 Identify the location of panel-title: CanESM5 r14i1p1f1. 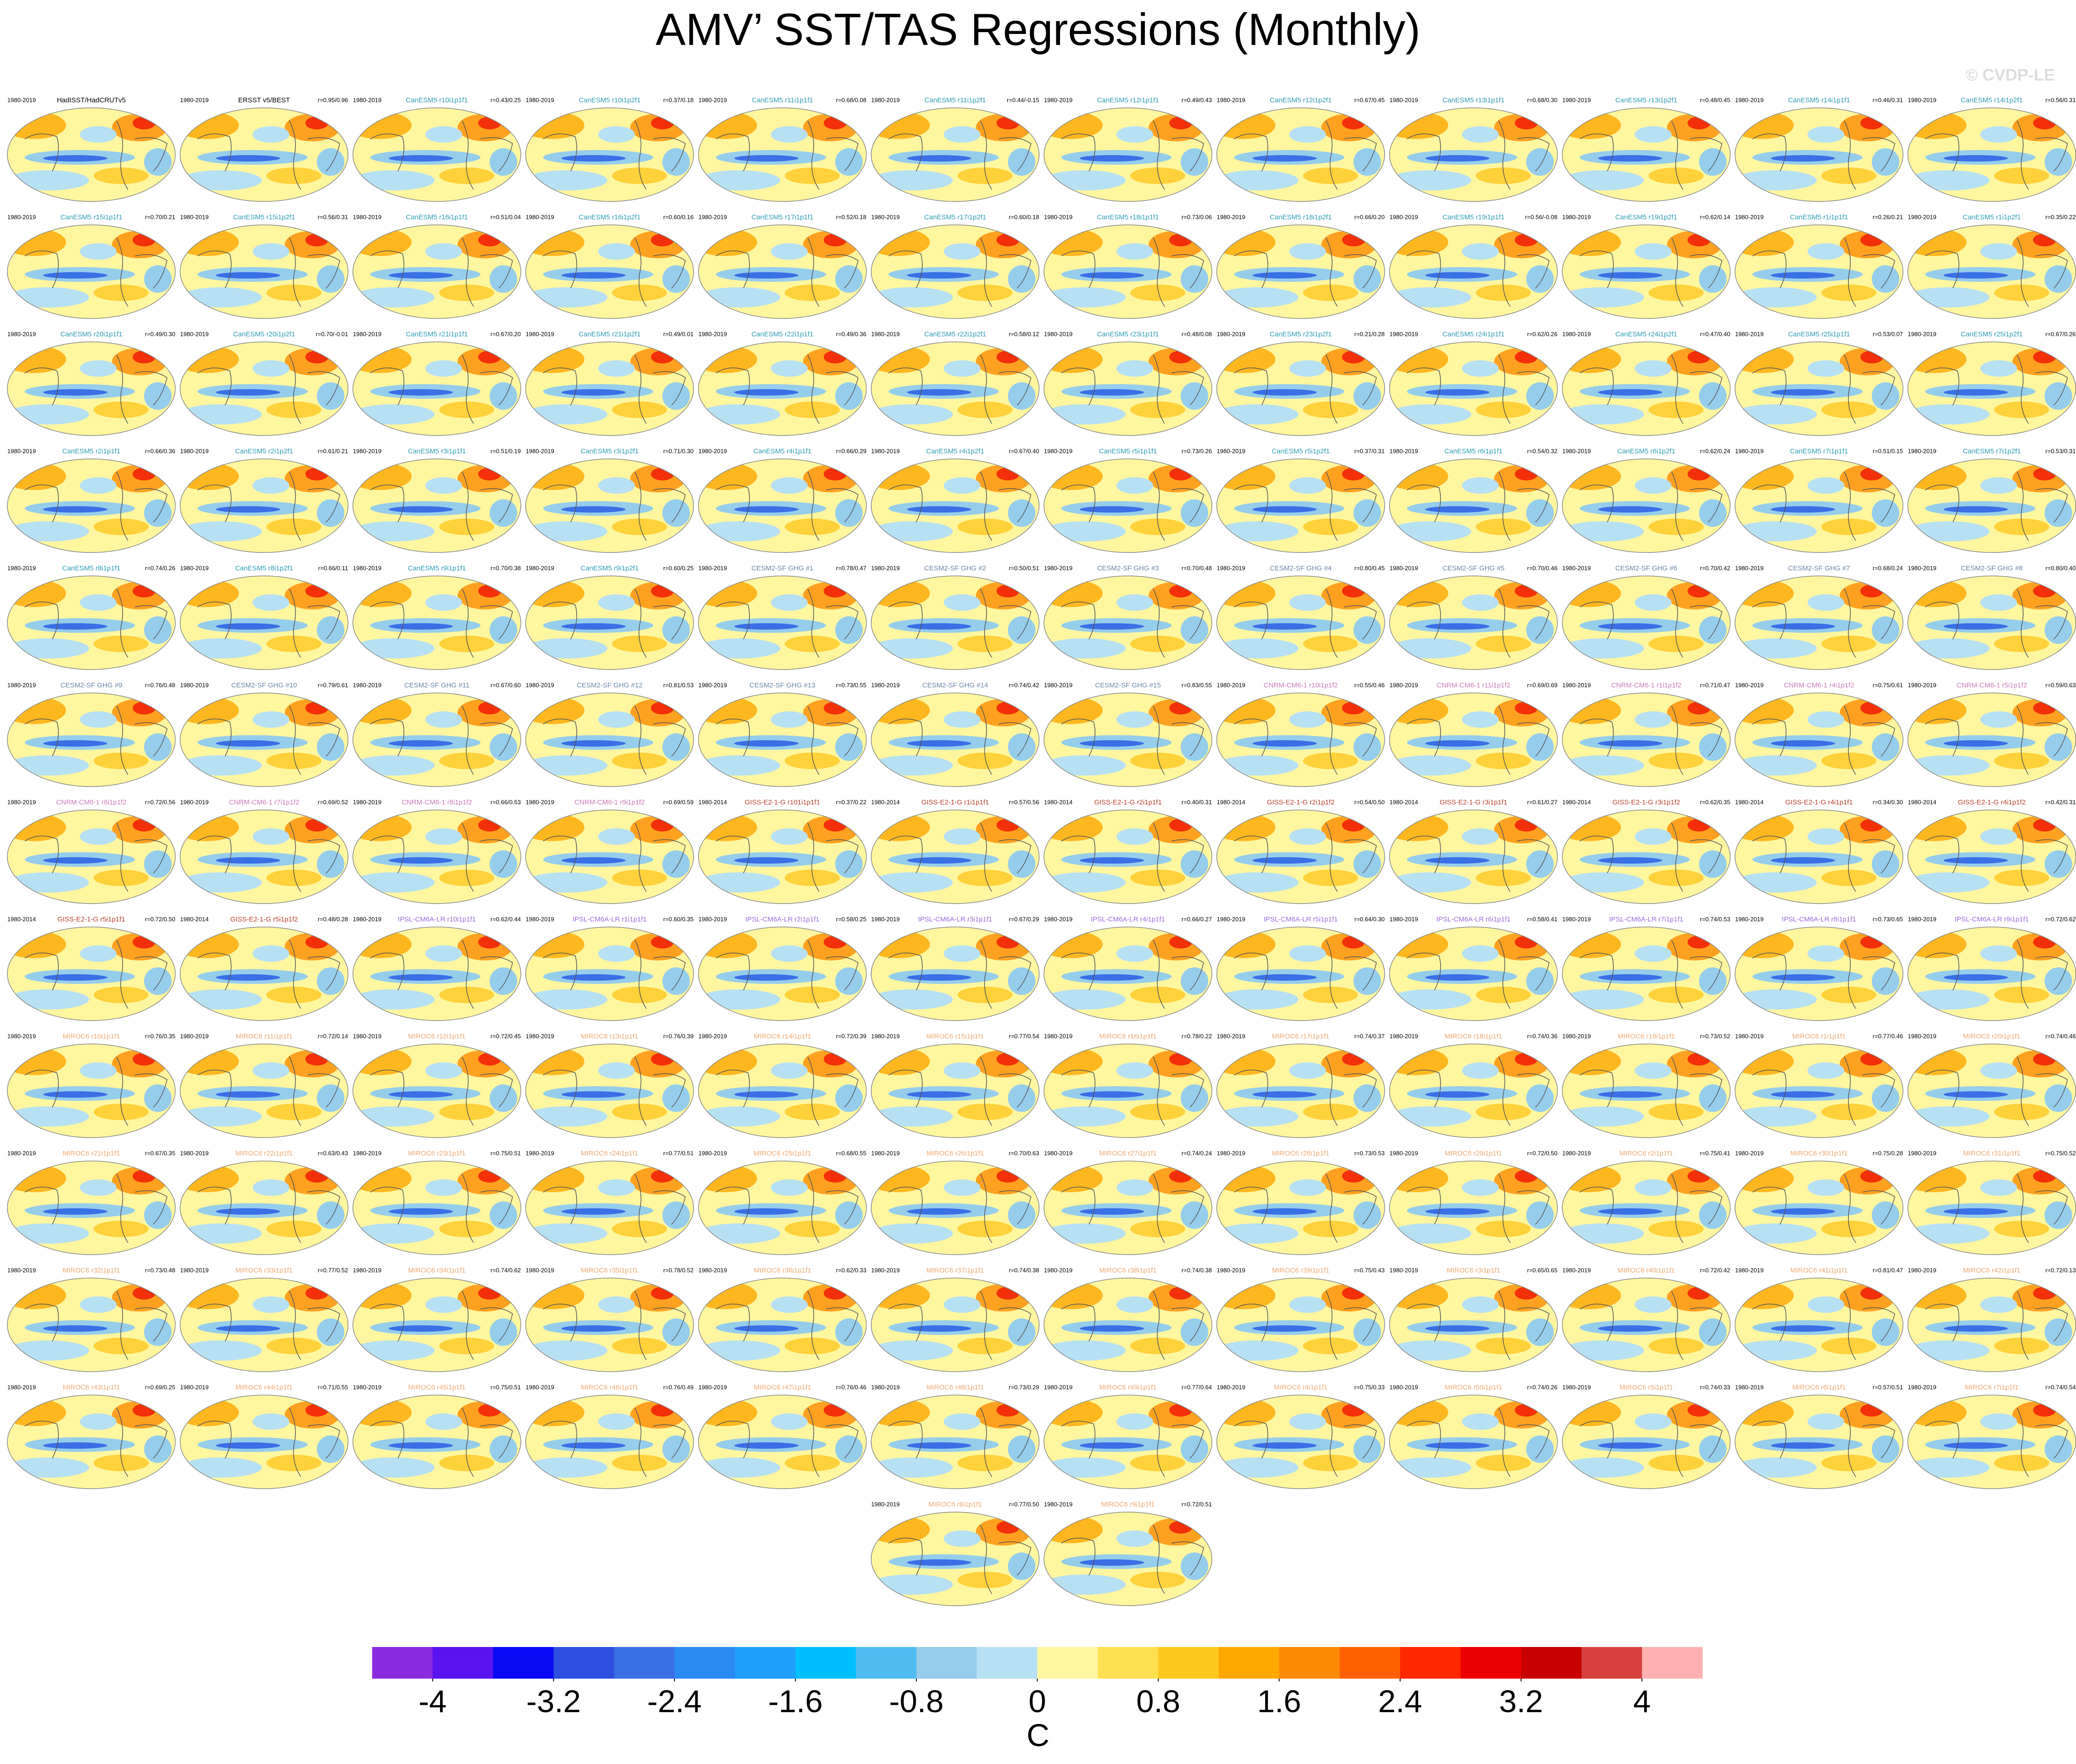
(1819, 100).